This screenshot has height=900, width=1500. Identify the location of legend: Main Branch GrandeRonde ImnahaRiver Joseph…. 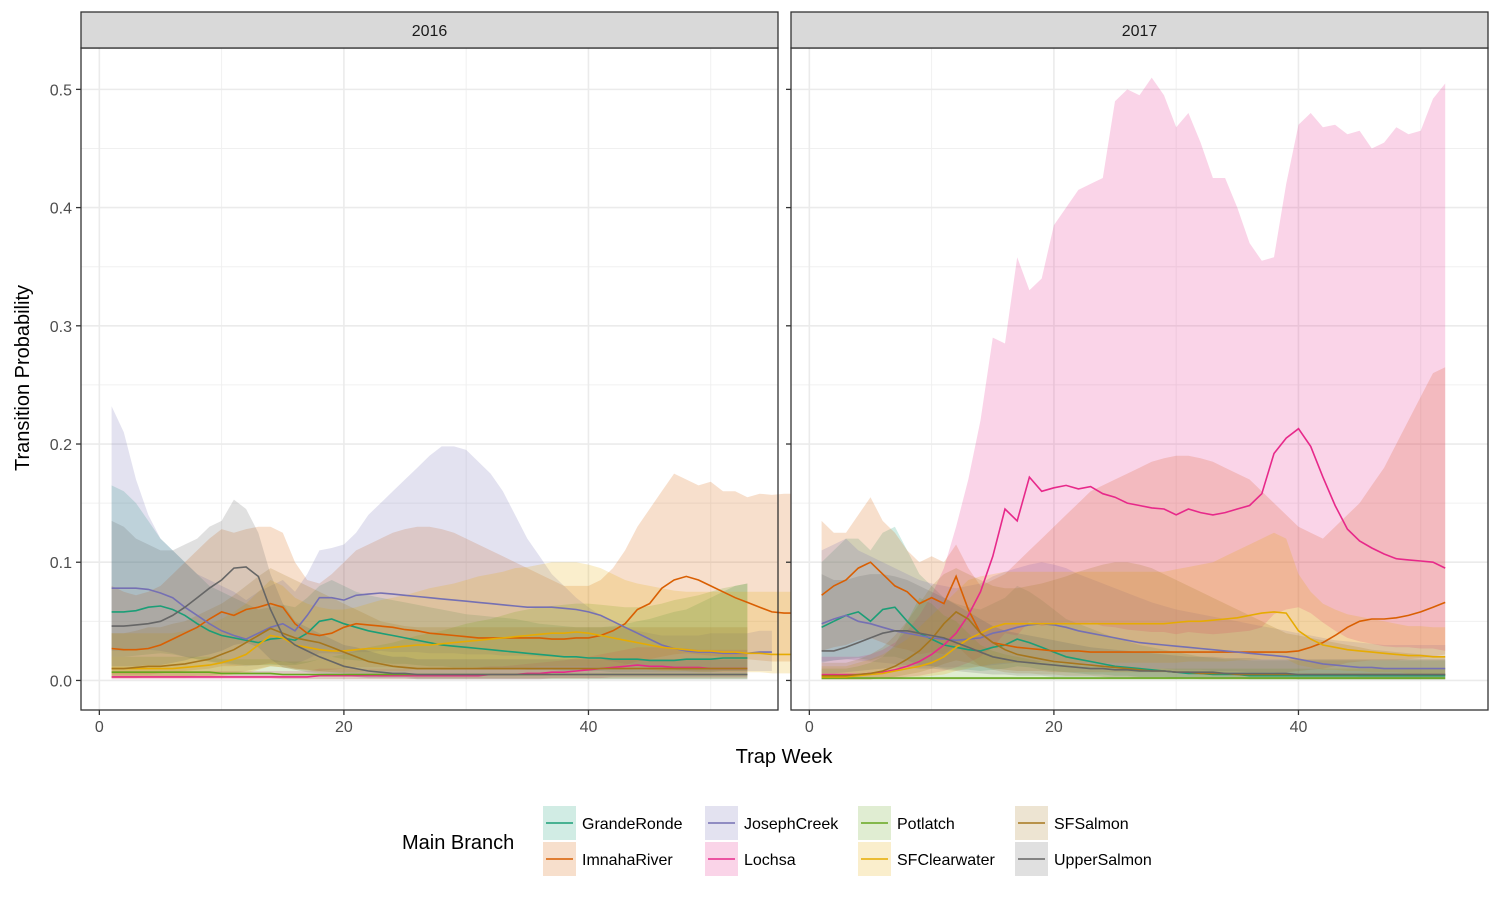
(777, 841).